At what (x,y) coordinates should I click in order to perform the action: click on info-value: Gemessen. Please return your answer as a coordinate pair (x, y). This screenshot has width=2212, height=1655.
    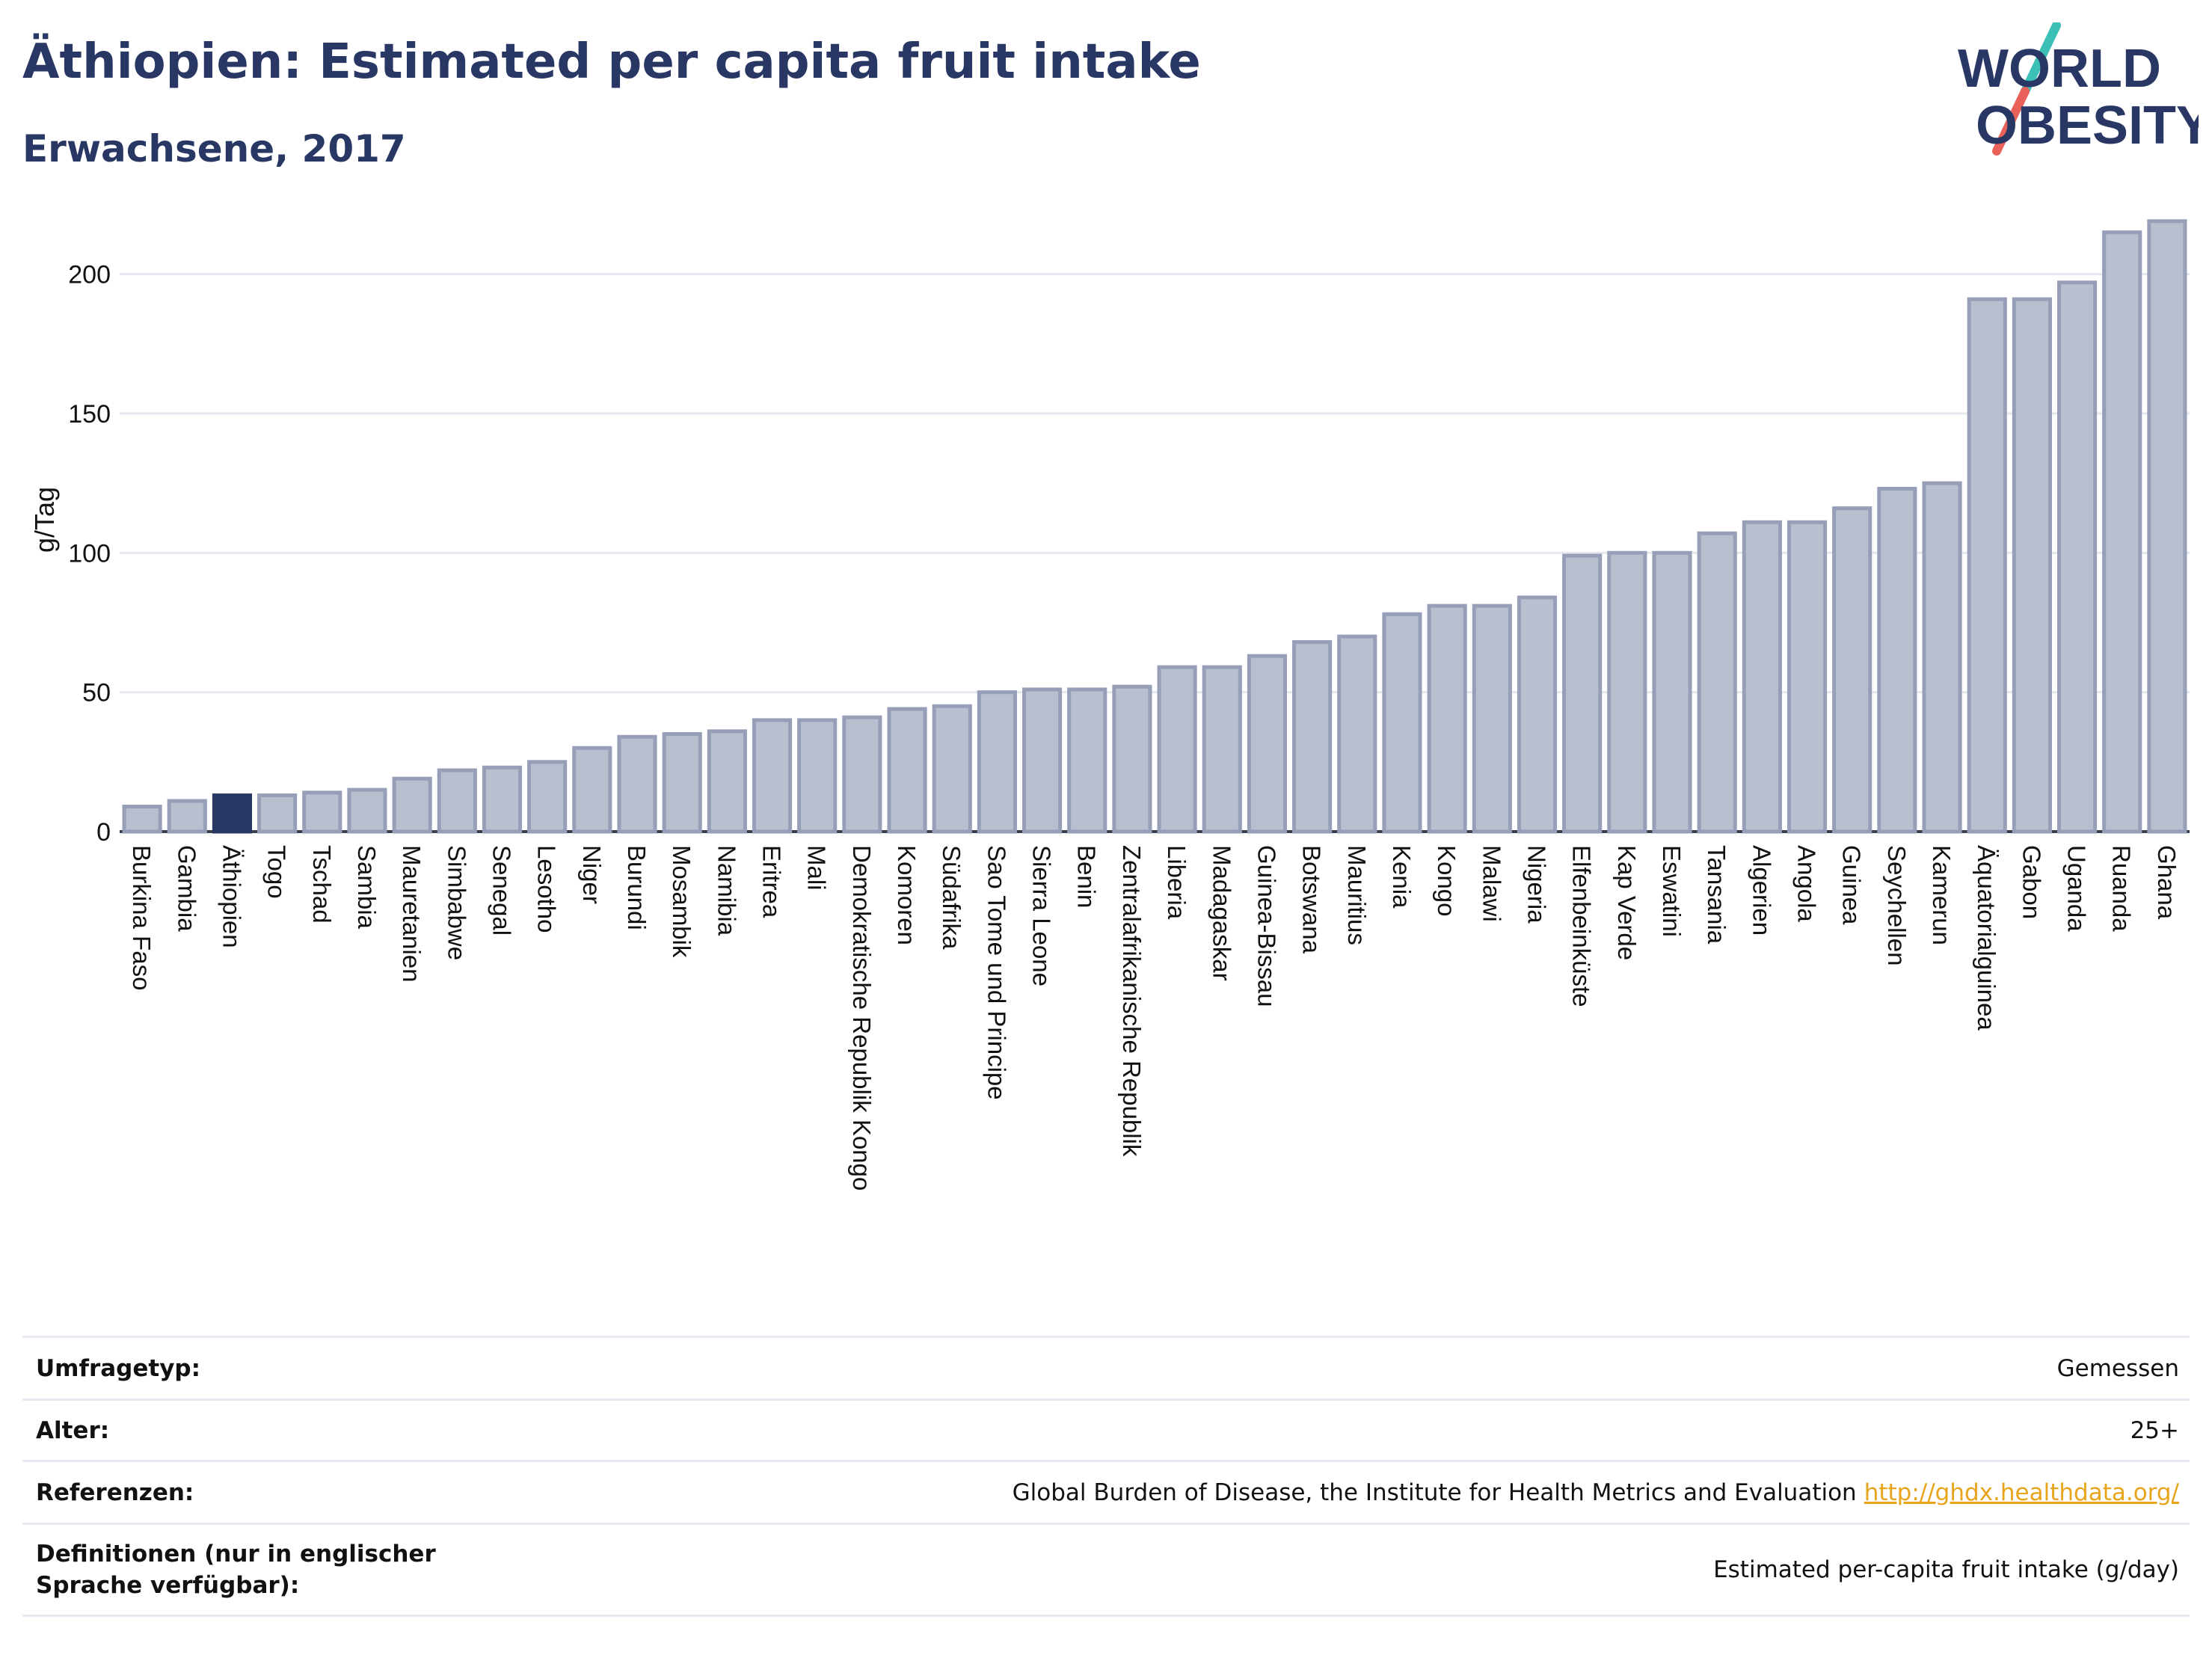
    Looking at the image, I should click on (2117, 1368).